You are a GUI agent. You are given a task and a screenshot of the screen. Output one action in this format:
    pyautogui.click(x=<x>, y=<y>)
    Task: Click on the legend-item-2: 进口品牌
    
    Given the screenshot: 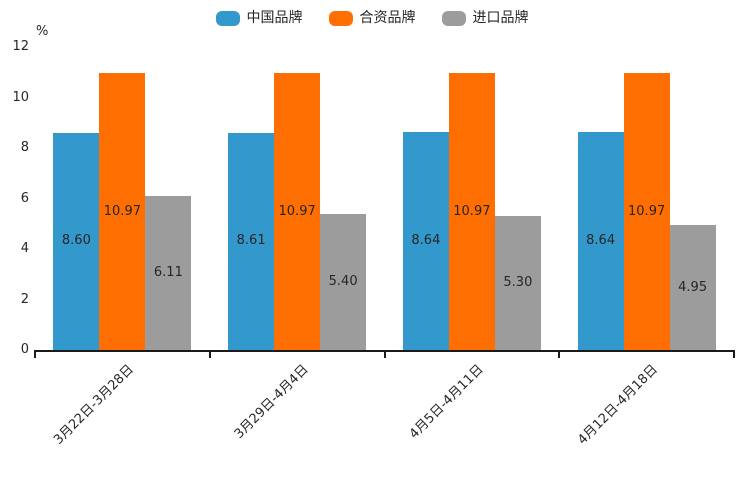 What is the action you would take?
    pyautogui.click(x=485, y=18)
    